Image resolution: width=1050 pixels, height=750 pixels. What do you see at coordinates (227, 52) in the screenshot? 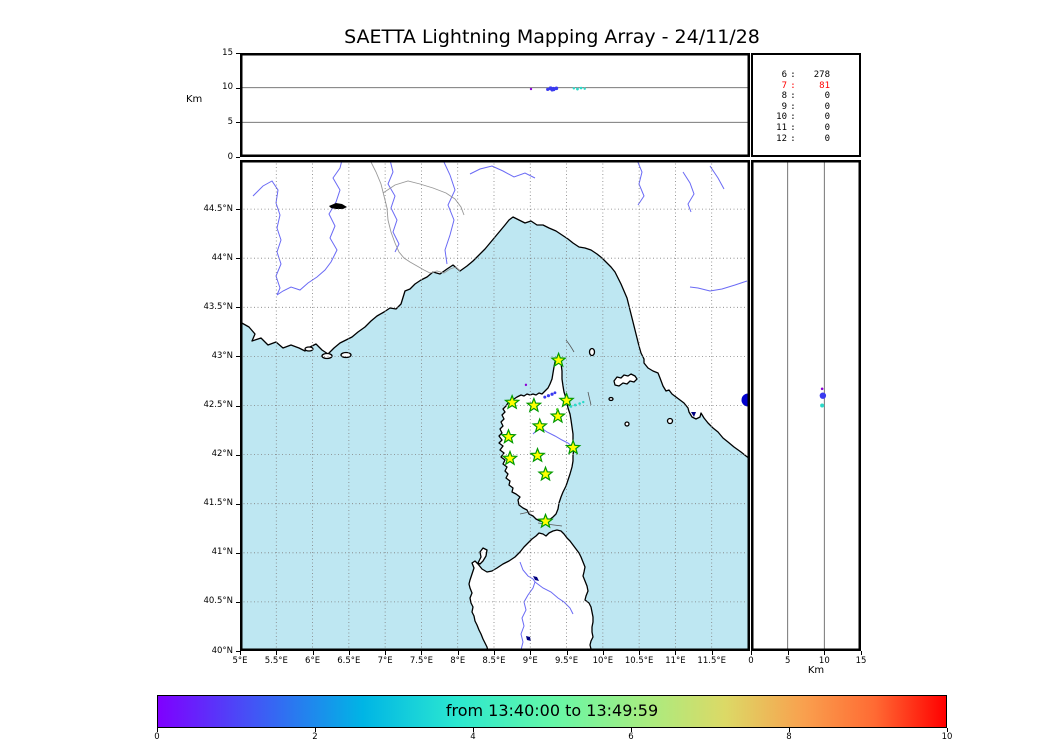
I see `alt-axis-tick-label: 15` at bounding box center [227, 52].